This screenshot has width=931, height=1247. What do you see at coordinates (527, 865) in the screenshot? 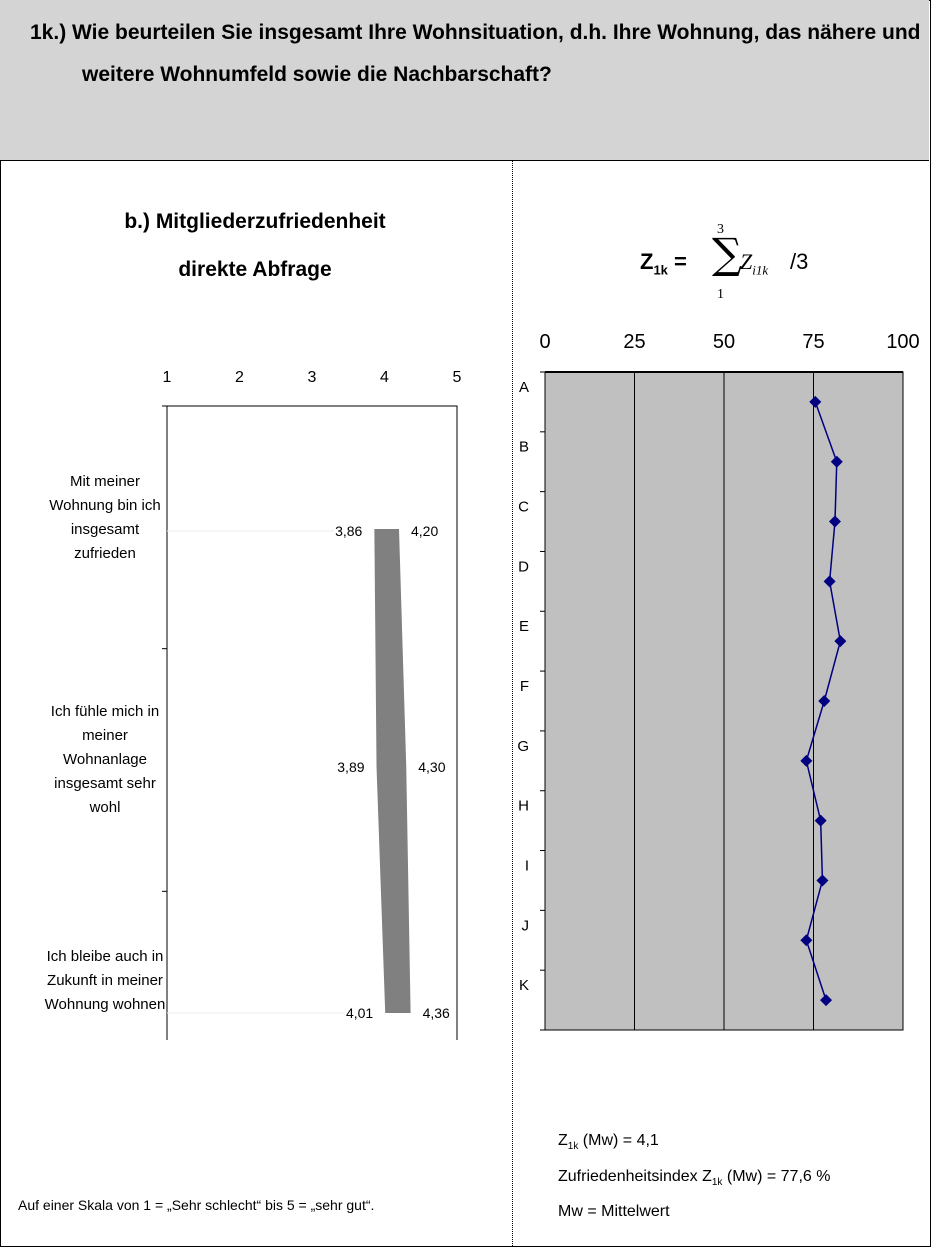
I see `y-category-label: I` at bounding box center [527, 865].